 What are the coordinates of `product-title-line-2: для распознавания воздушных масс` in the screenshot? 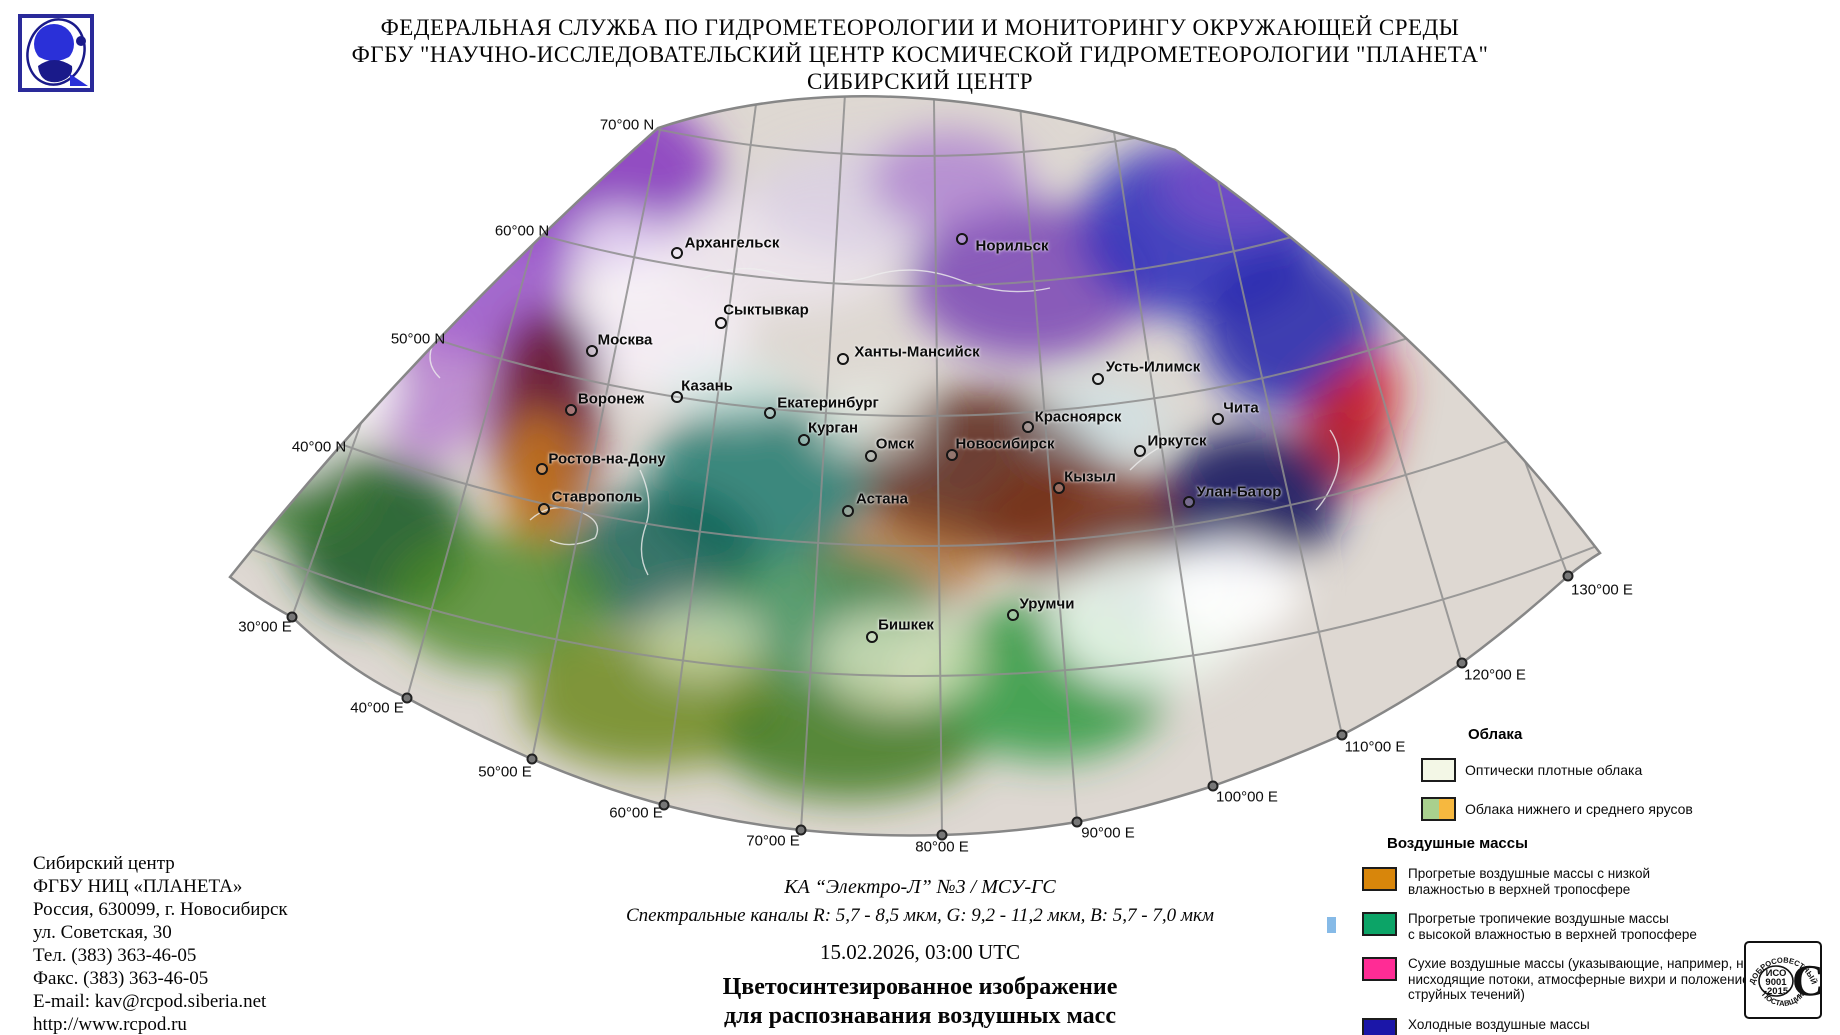 It's located at (920, 1016).